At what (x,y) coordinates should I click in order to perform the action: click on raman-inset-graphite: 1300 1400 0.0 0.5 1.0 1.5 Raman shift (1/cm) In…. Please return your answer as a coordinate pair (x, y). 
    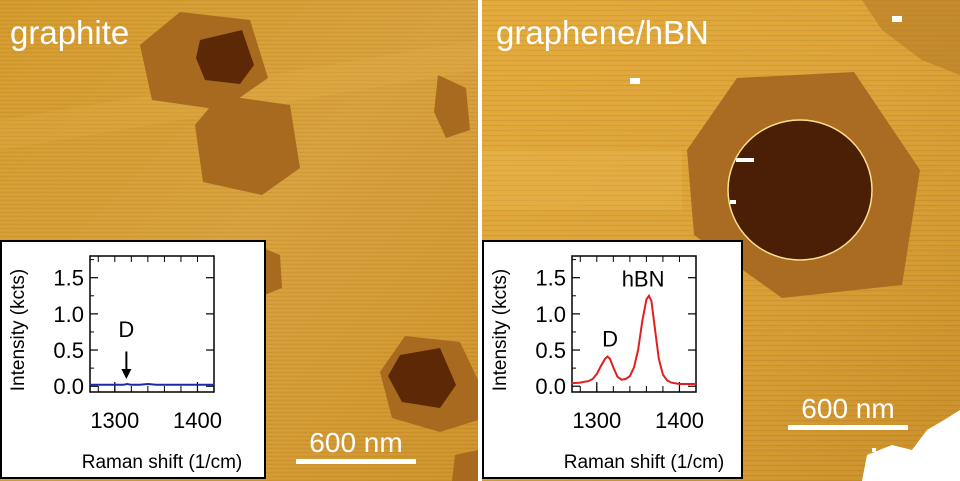
    Looking at the image, I should click on (133, 359).